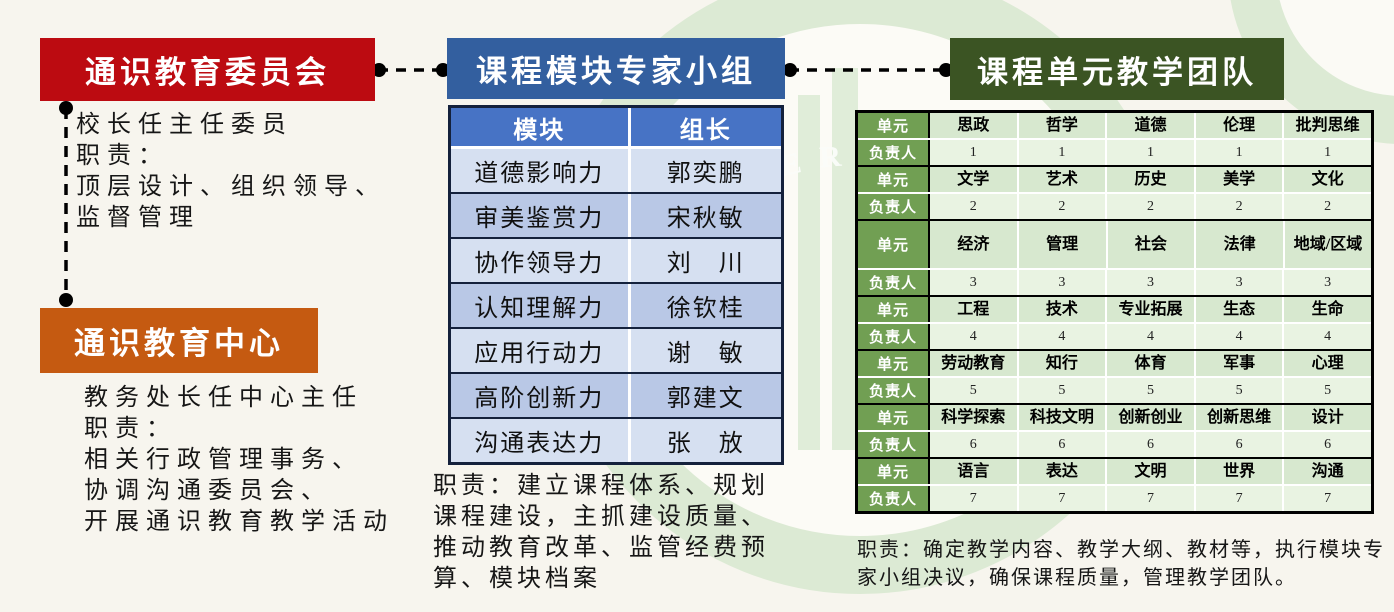 The height and width of the screenshot is (612, 1394). Describe the element at coordinates (1114, 417) in the screenshot. I see `unit-row: 单元 科学探索 科技文明 创新创业 创新思维 设计` at that location.